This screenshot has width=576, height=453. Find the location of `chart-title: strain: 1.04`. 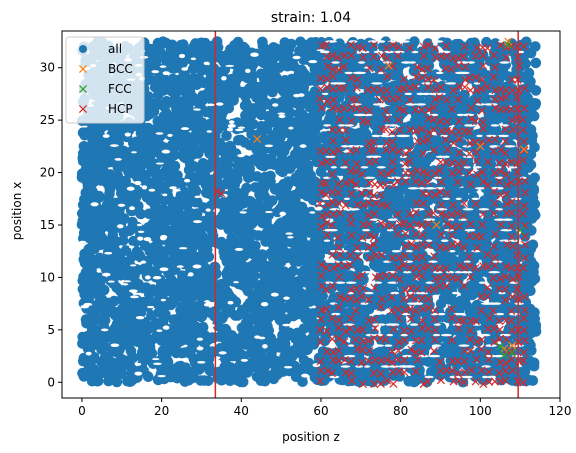

chart-title: strain: 1.04 is located at coordinates (311, 18).